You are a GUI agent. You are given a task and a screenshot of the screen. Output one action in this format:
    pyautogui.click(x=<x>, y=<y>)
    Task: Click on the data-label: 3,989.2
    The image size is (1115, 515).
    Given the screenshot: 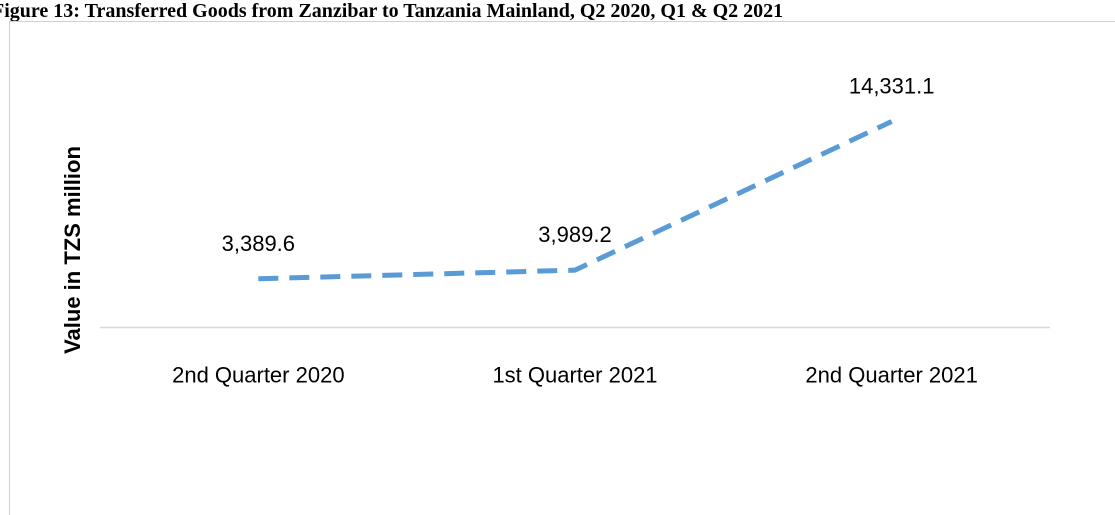 What is the action you would take?
    pyautogui.click(x=574, y=234)
    